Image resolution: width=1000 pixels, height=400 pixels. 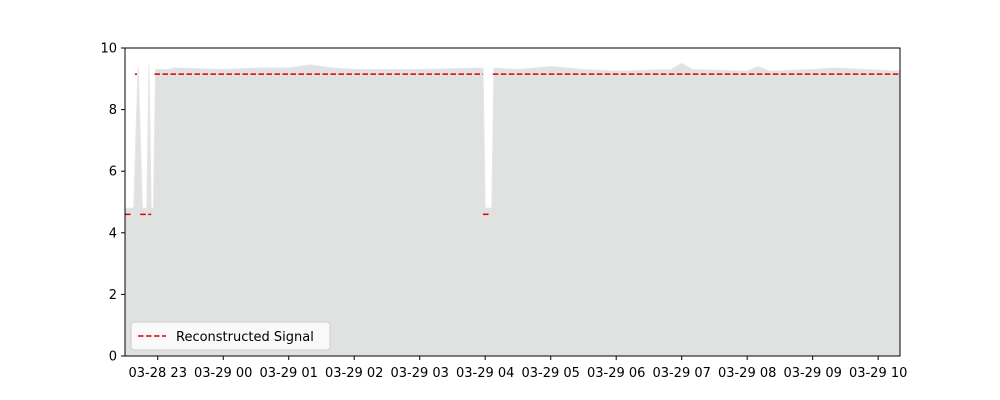 I want to click on y-tick-label-3: 6, so click(x=113, y=172).